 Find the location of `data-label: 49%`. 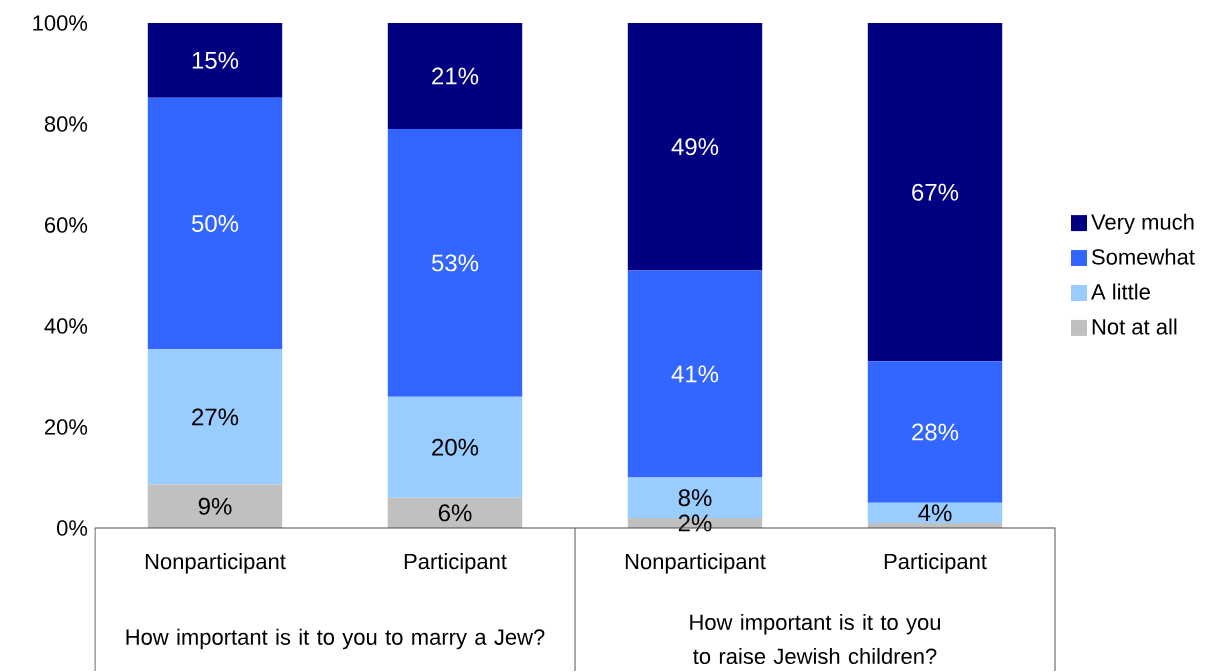

data-label: 49% is located at coordinates (695, 147).